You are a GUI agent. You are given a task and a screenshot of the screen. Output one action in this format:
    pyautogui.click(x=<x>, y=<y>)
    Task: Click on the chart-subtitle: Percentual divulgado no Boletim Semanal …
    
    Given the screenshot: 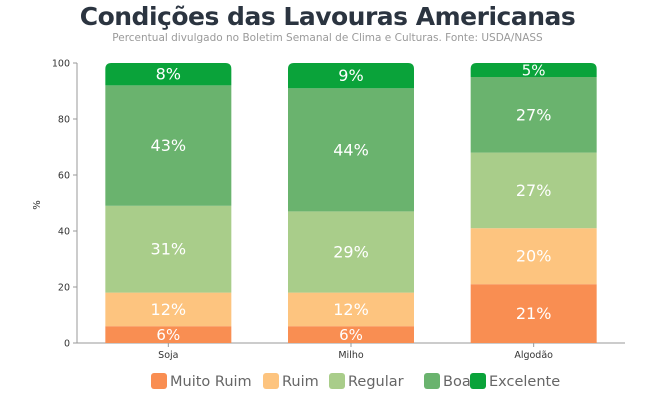 What is the action you would take?
    pyautogui.click(x=327, y=38)
    